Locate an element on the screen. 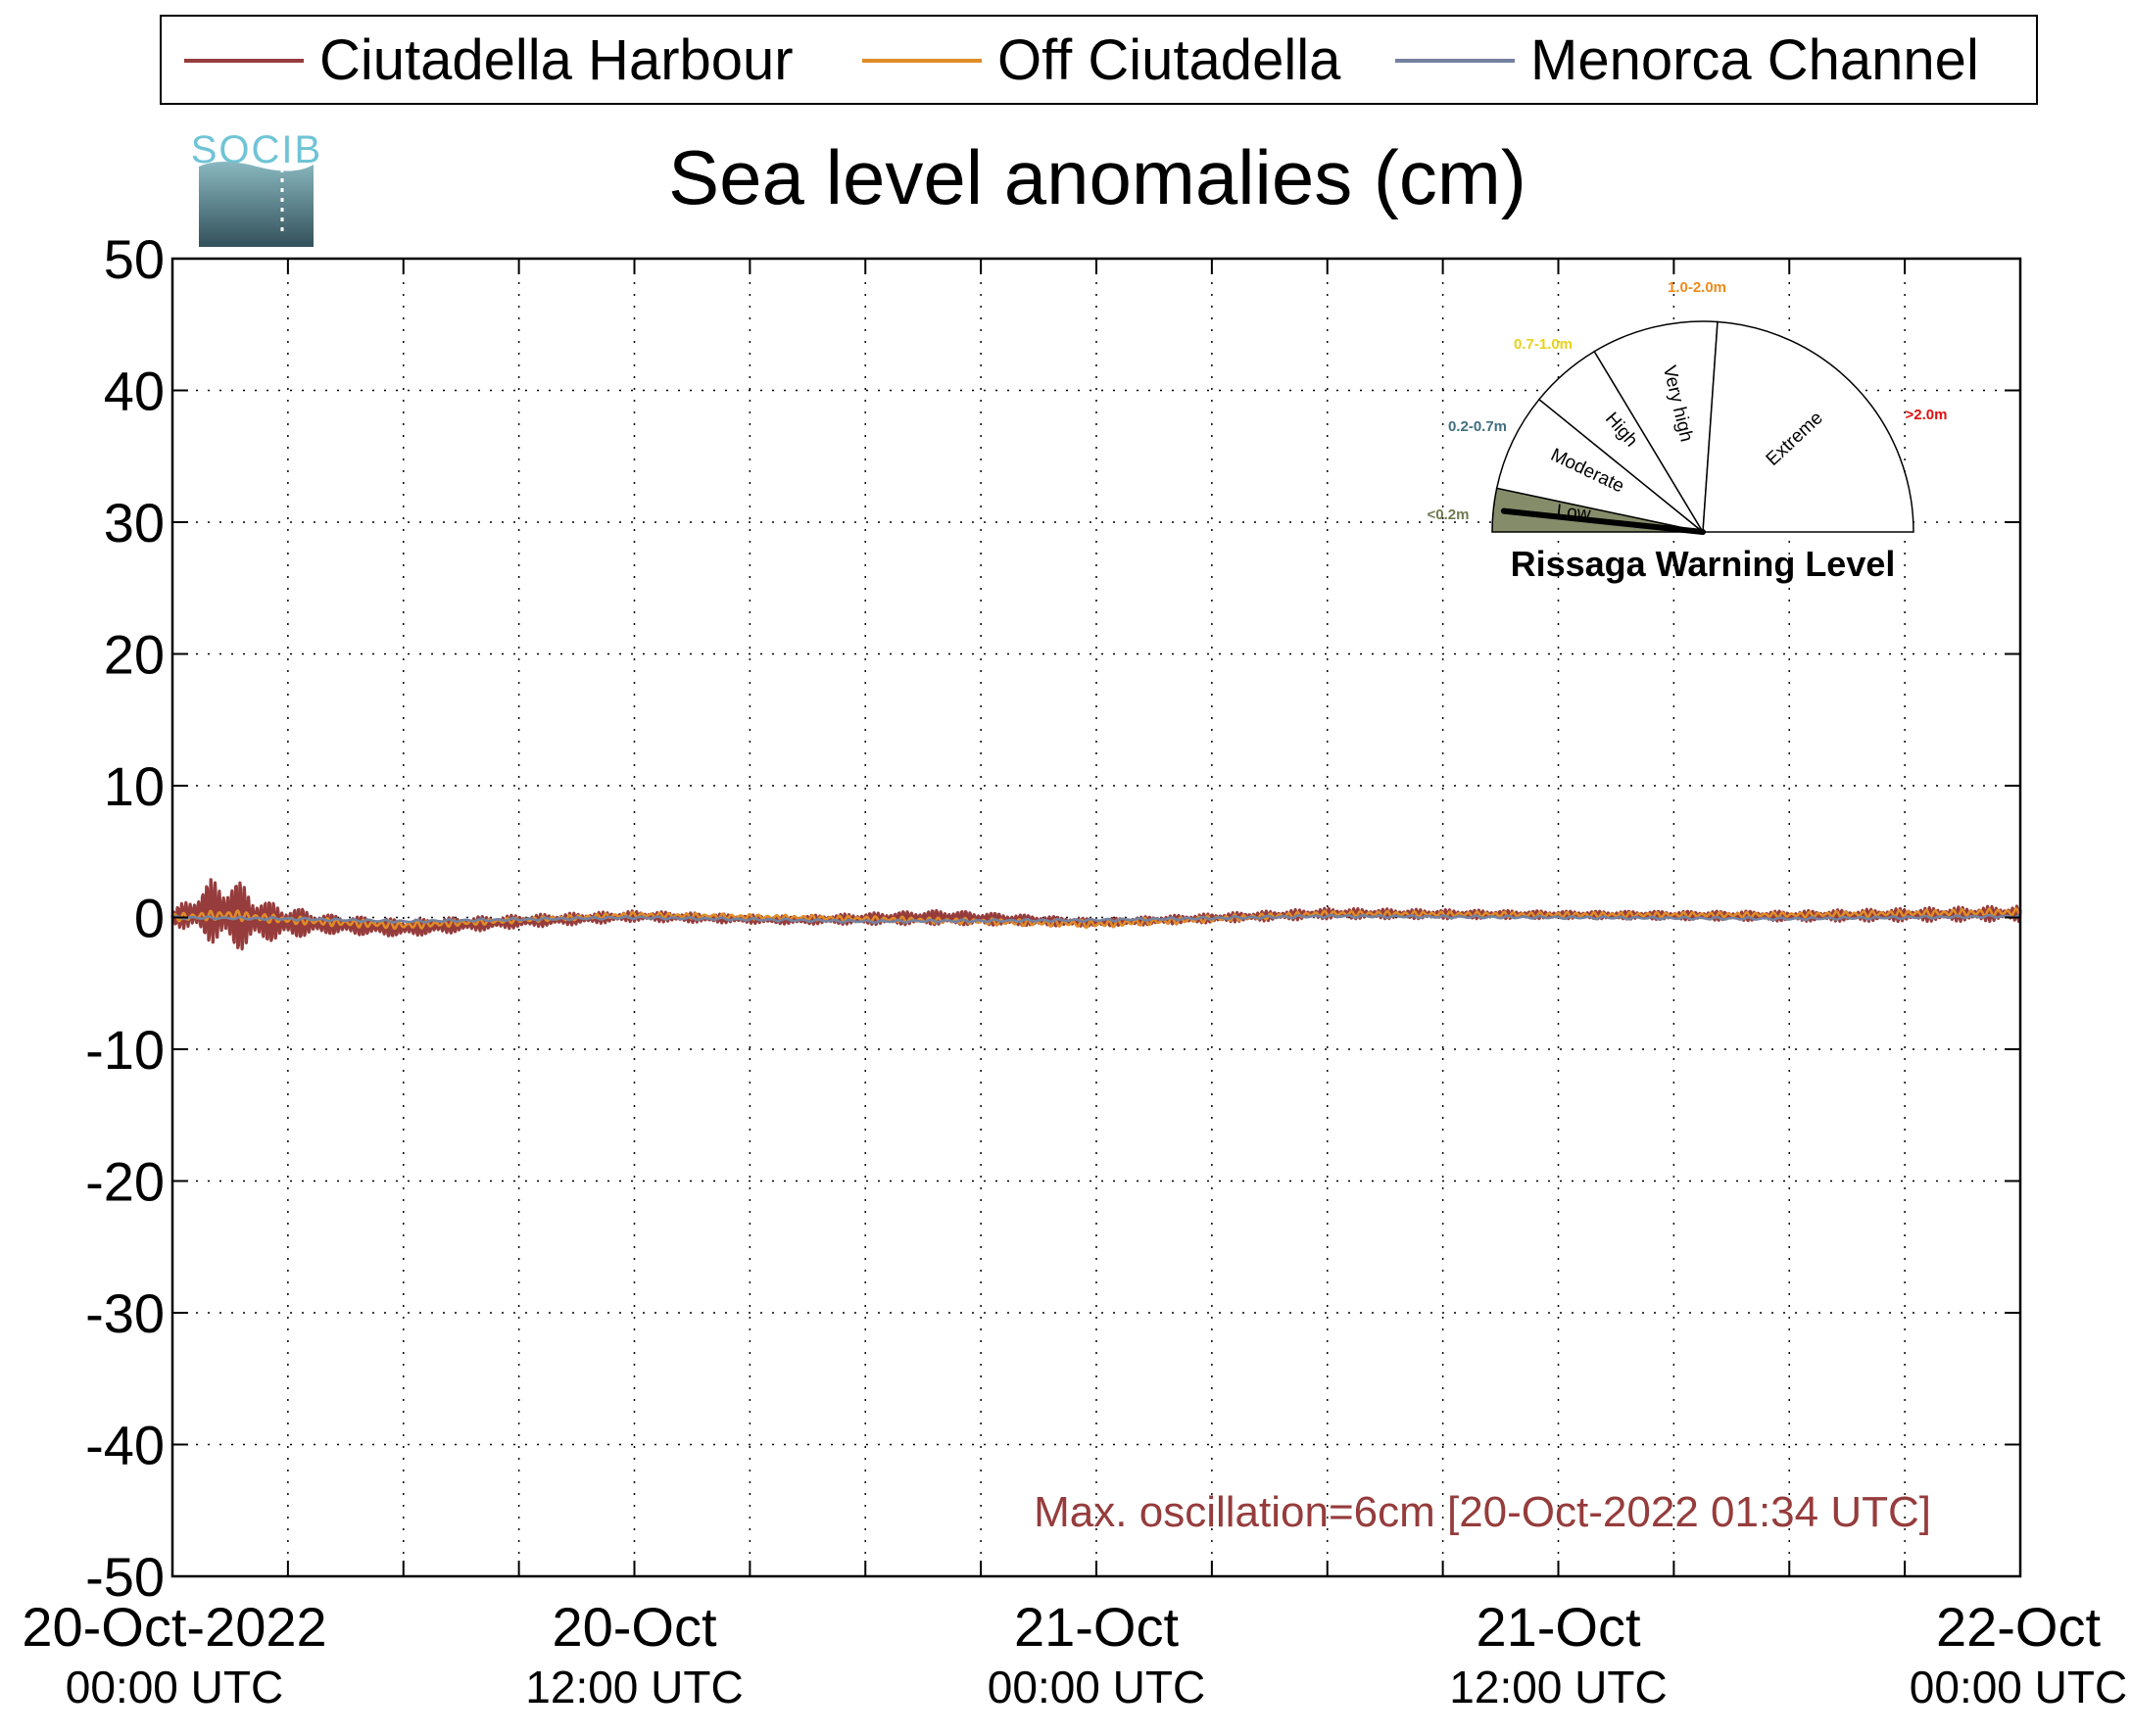 The image size is (2131, 1736). gauge-range-label: <0.2m is located at coordinates (1449, 514).